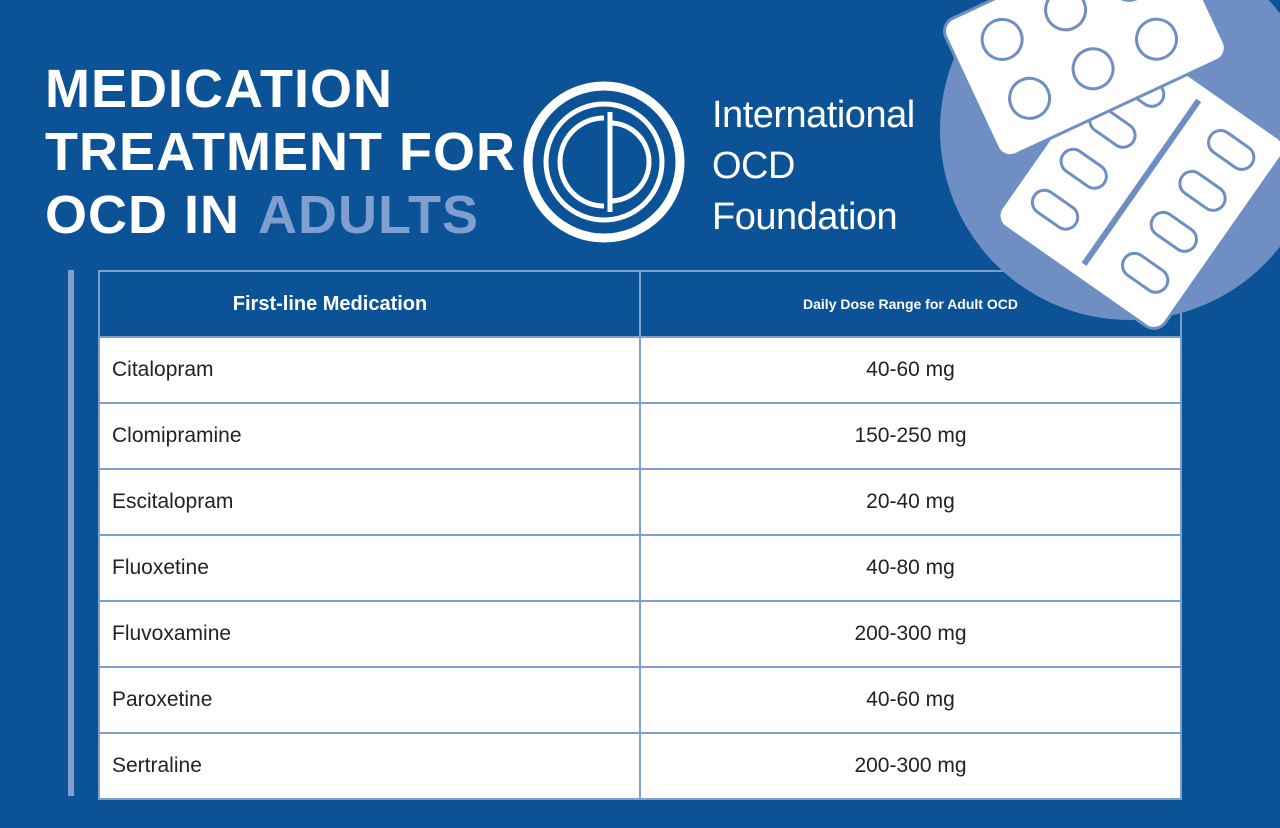 This screenshot has height=828, width=1280. I want to click on title-line: MEDICATION, so click(219, 89).